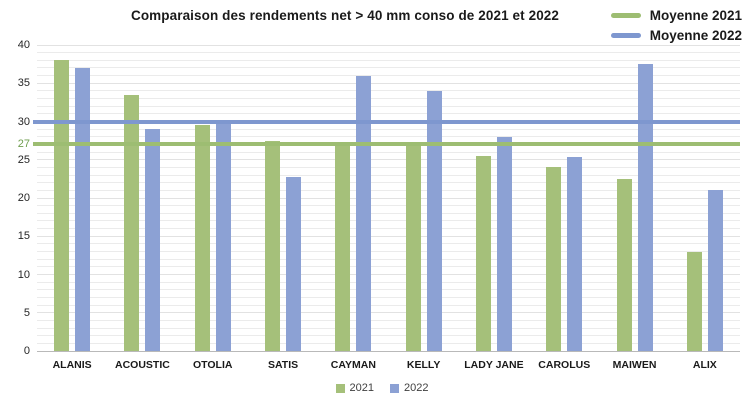 This screenshot has width=747, height=404. Describe the element at coordinates (23, 198) in the screenshot. I see `y-tick-label-20: 20` at that location.